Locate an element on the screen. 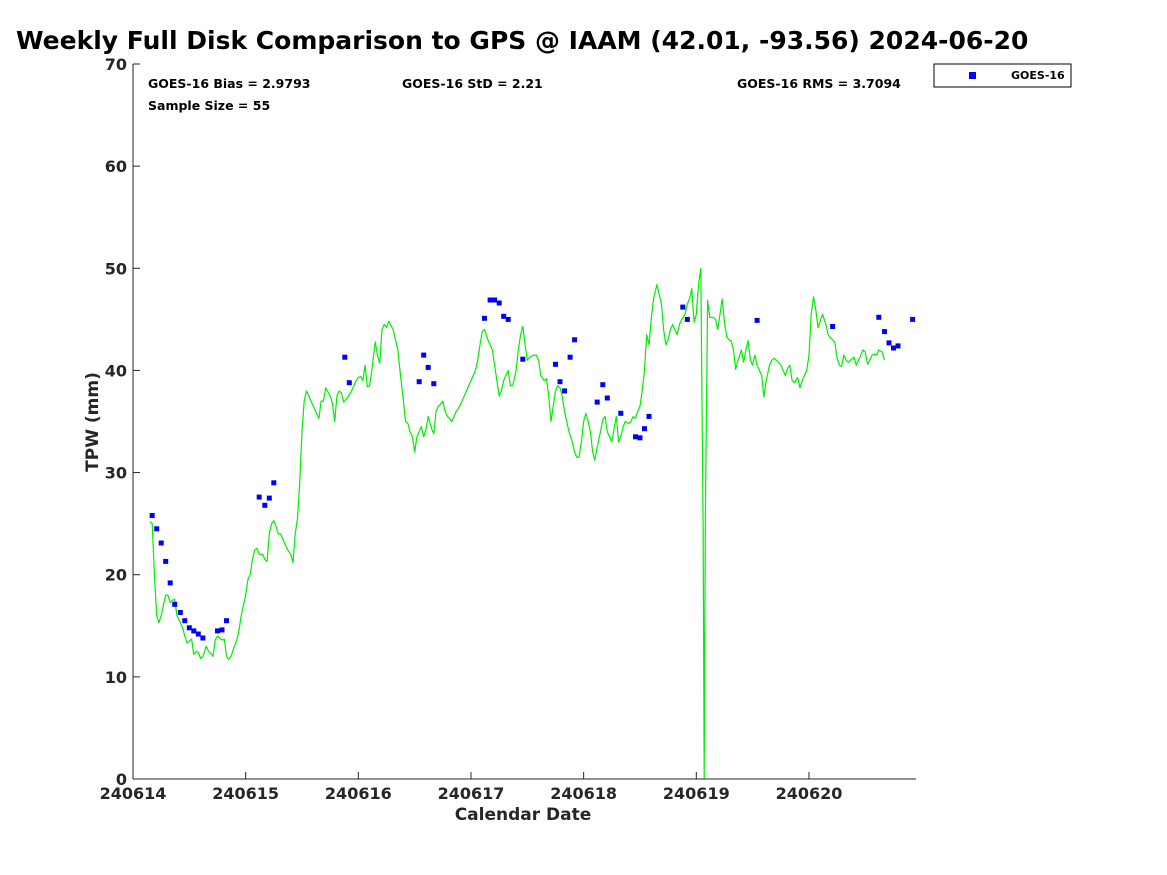 Image resolution: width=1167 pixels, height=875 pixels. y-tick-label: 30 is located at coordinates (116, 473).